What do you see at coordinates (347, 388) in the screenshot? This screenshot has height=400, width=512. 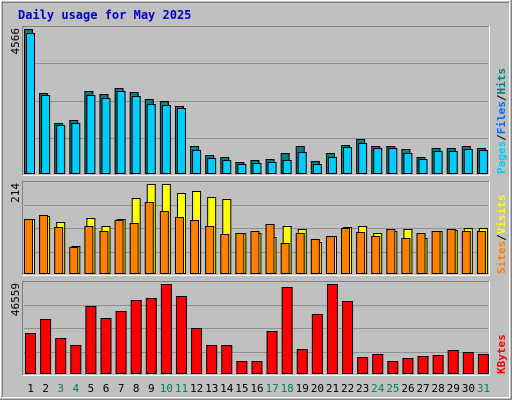 I see `day-label: 22` at bounding box center [347, 388].